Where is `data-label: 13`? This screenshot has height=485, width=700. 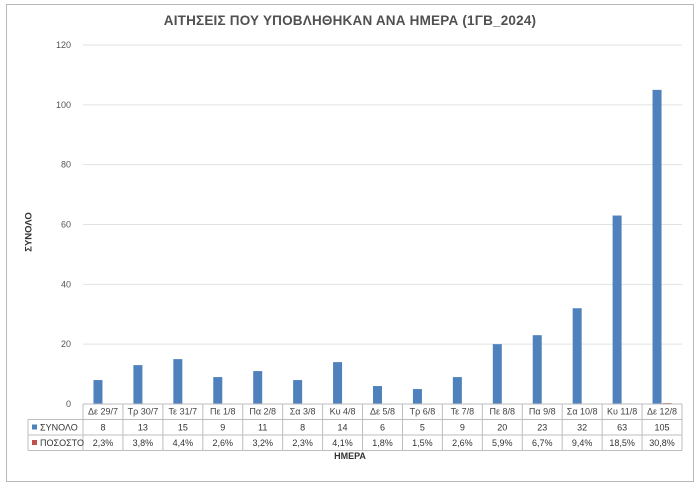
data-label: 13 is located at coordinates (143, 428).